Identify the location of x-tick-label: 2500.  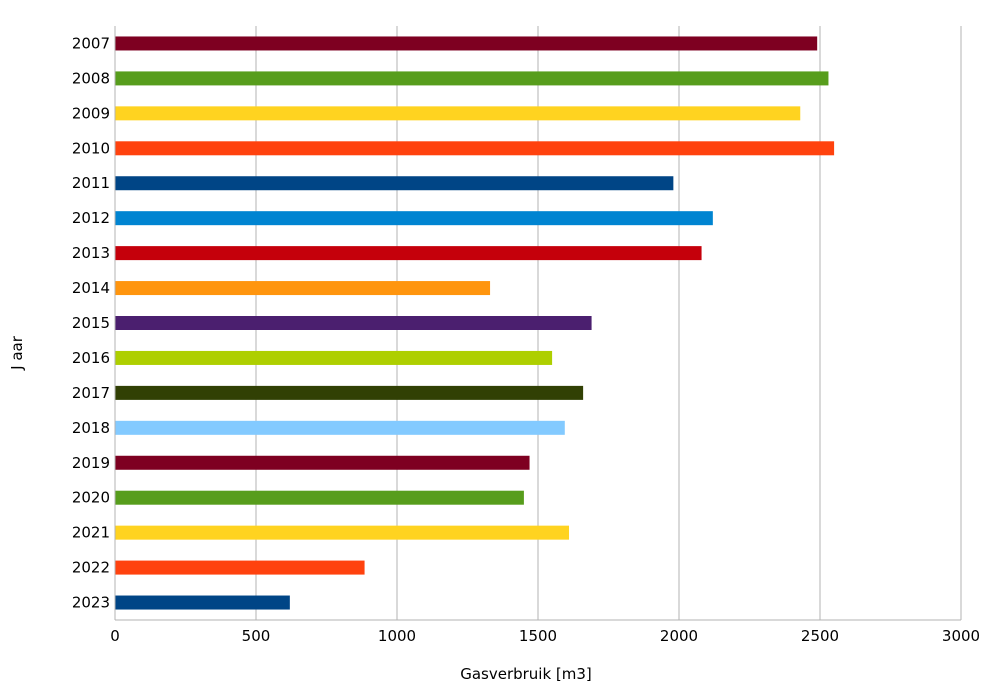
(820, 636).